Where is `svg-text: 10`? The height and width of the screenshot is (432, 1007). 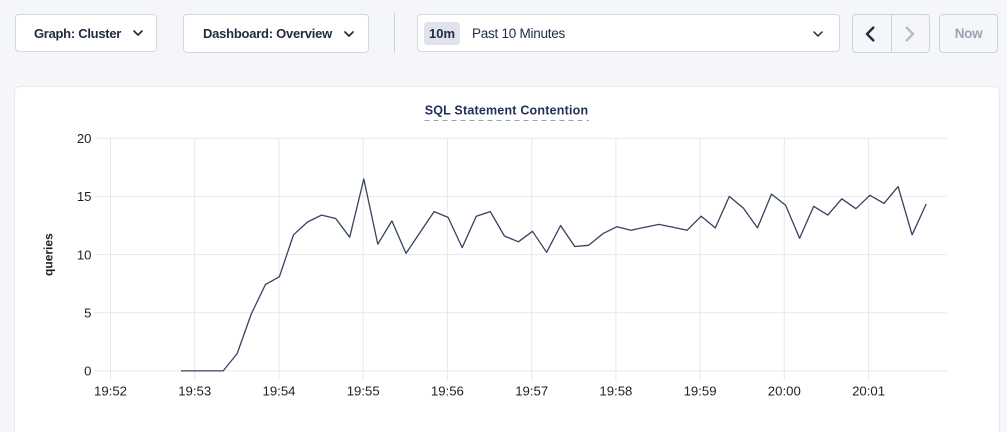
svg-text: 10 is located at coordinates (84, 254).